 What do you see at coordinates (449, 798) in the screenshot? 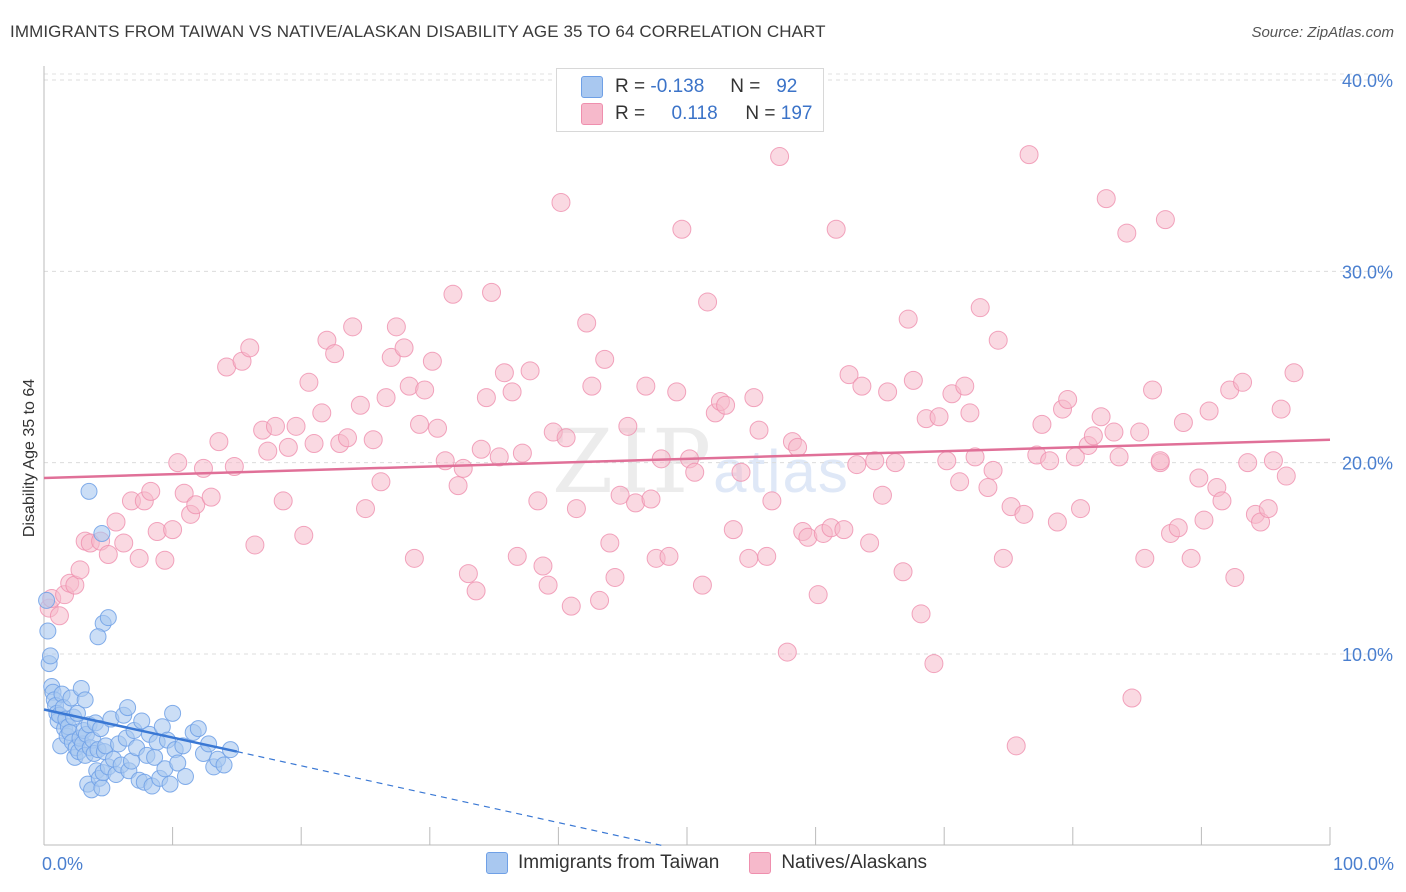
I see `taiwan-trend-extension` at bounding box center [449, 798].